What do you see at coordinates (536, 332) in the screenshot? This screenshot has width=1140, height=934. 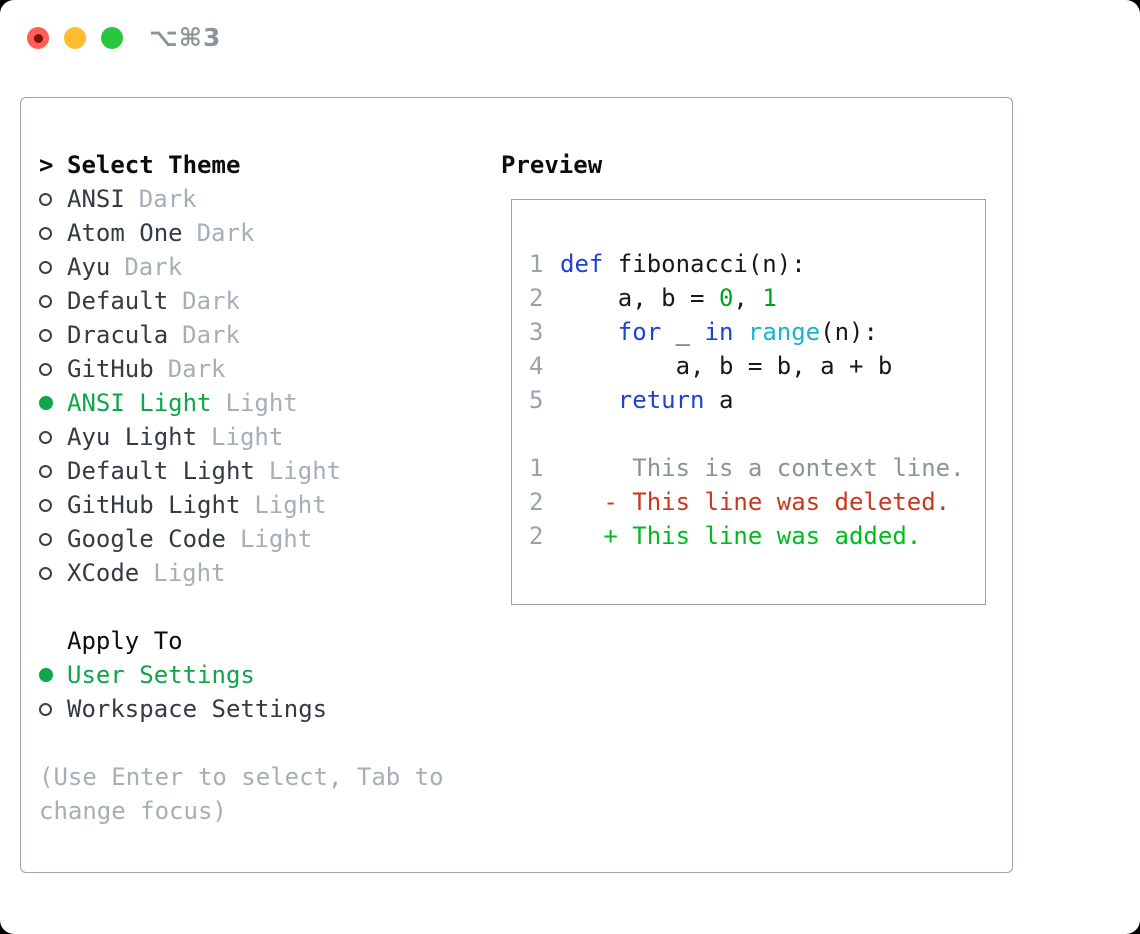 I see `line-number: 3` at bounding box center [536, 332].